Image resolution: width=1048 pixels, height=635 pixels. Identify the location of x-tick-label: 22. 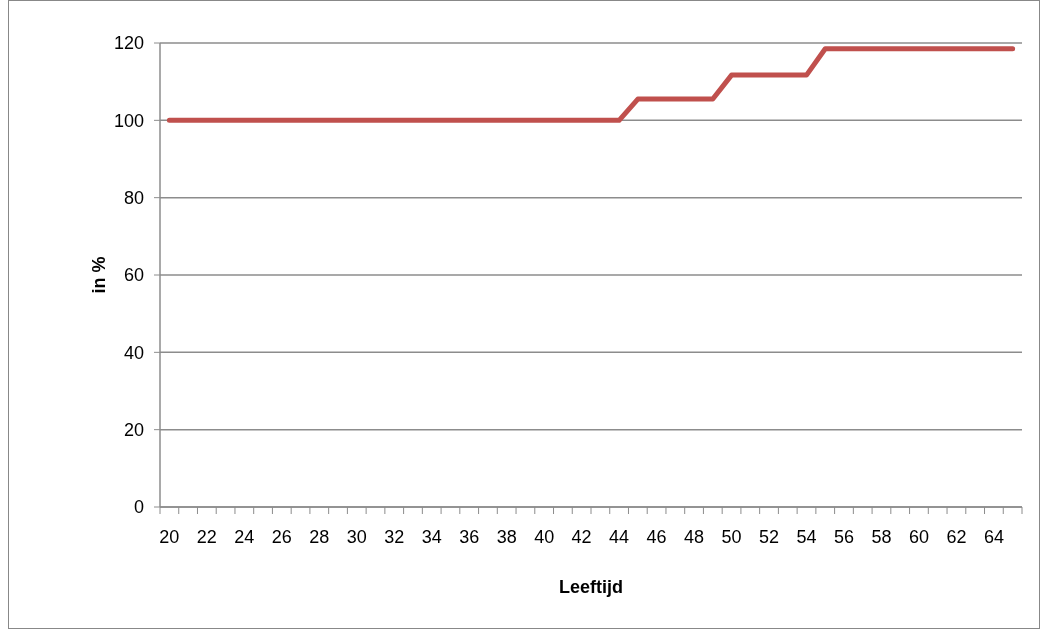
(206, 537).